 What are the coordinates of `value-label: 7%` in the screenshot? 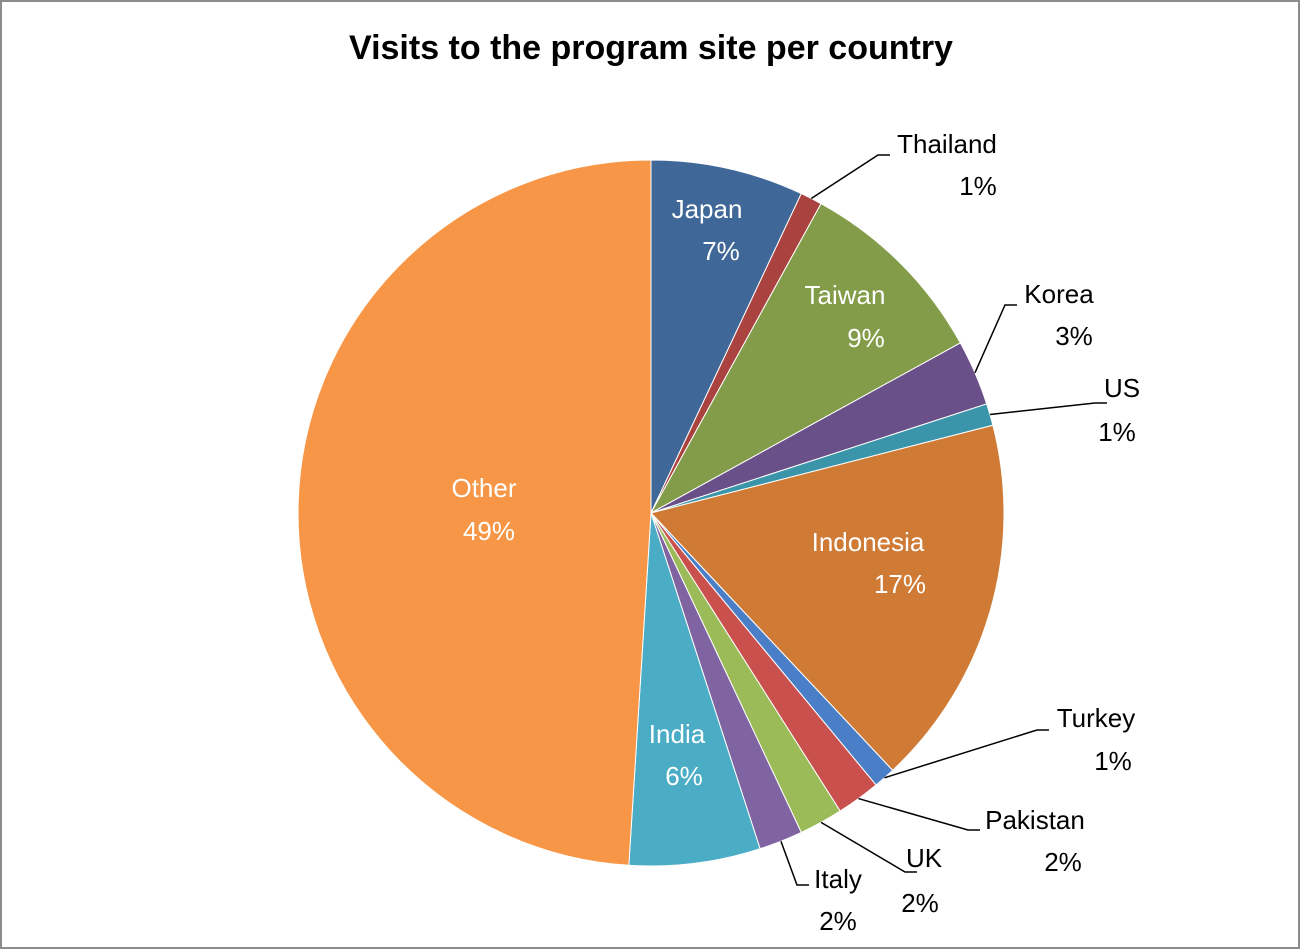 It's located at (721, 251).